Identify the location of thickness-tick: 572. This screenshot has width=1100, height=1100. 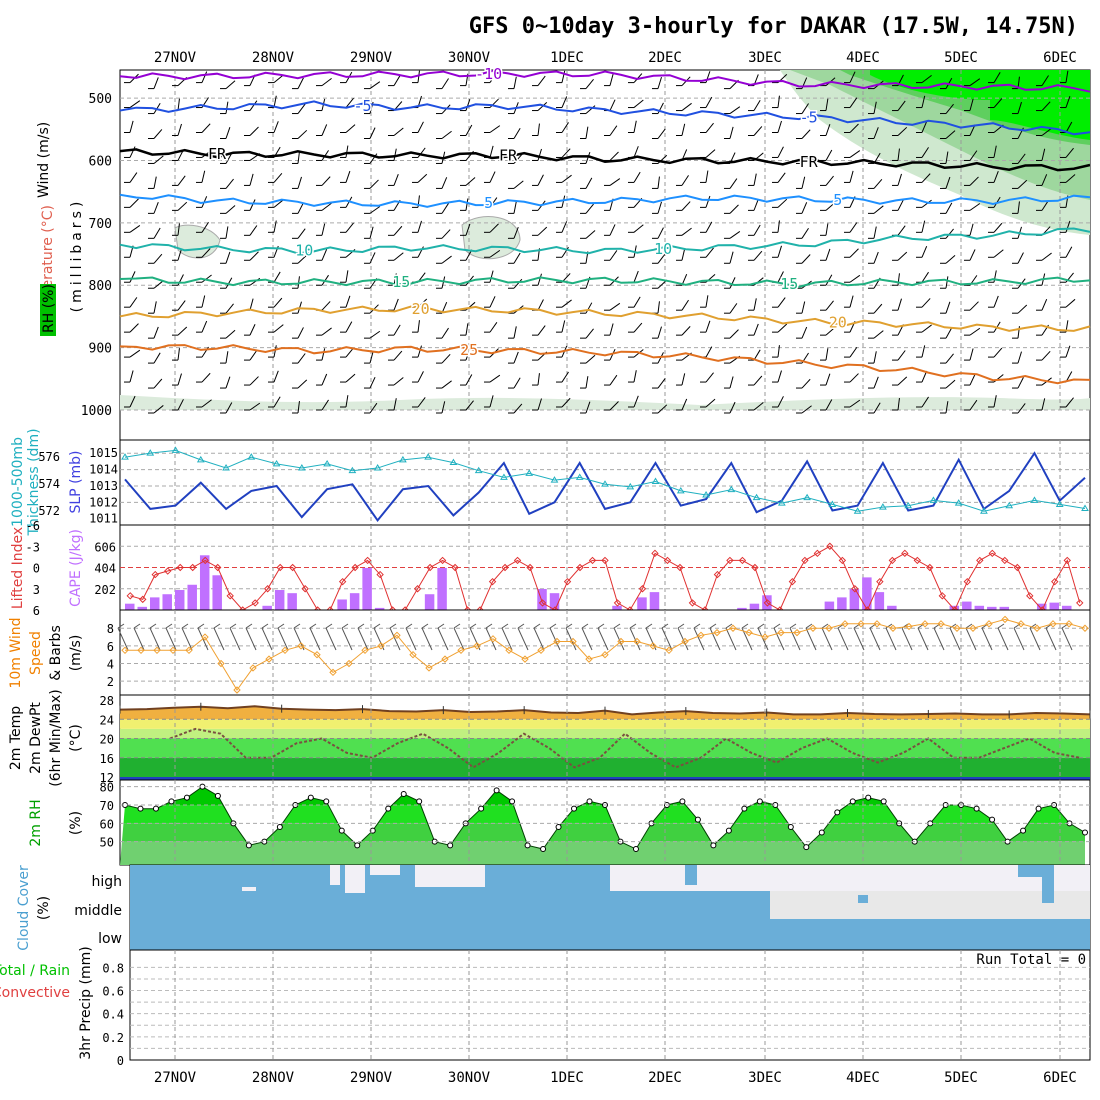
(49, 511).